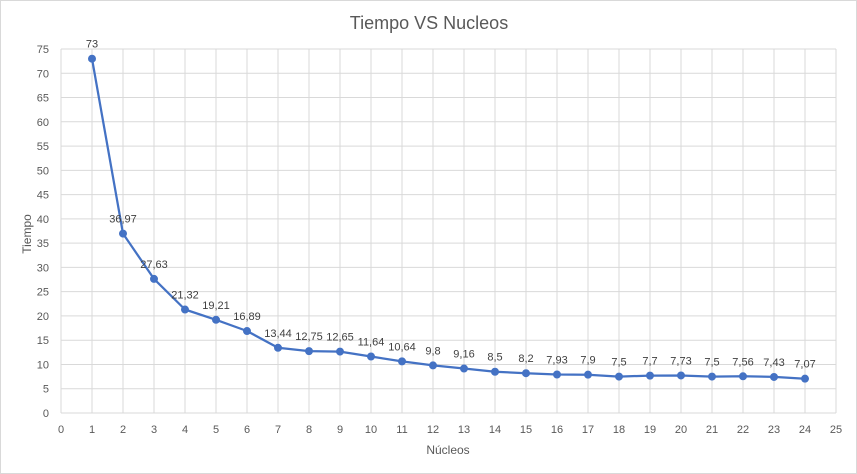  I want to click on x-tick-label: 21, so click(712, 430).